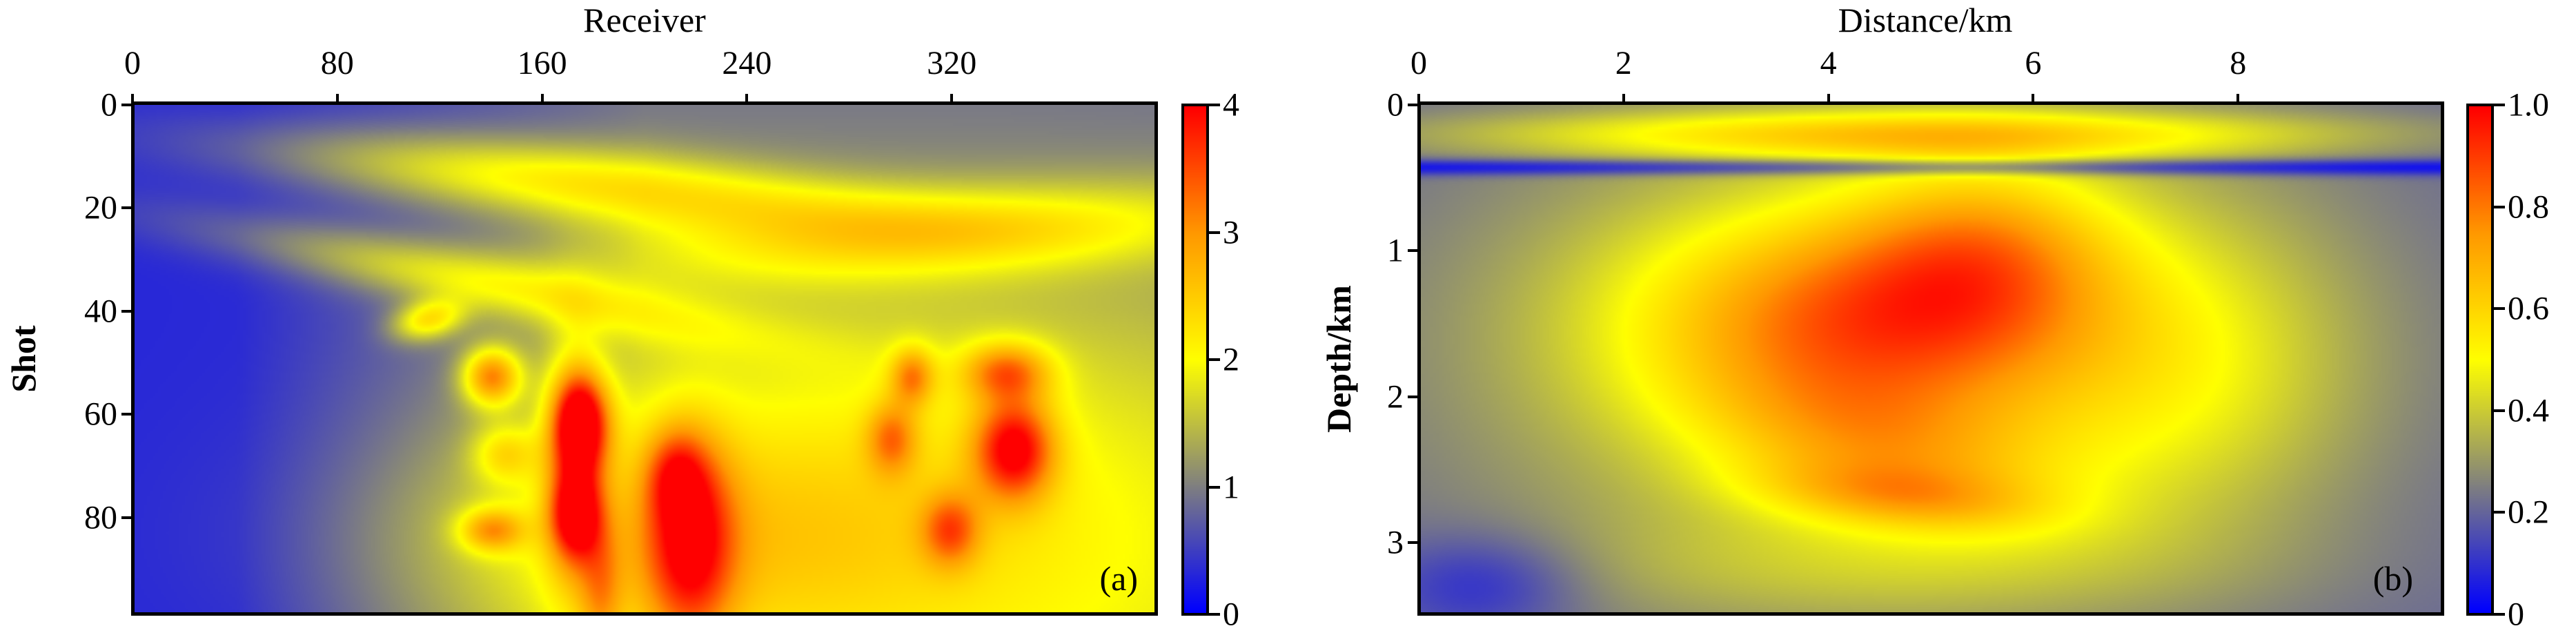 This screenshot has width=2576, height=644. What do you see at coordinates (100, 311) in the screenshot?
I see `y-tick-label: 40` at bounding box center [100, 311].